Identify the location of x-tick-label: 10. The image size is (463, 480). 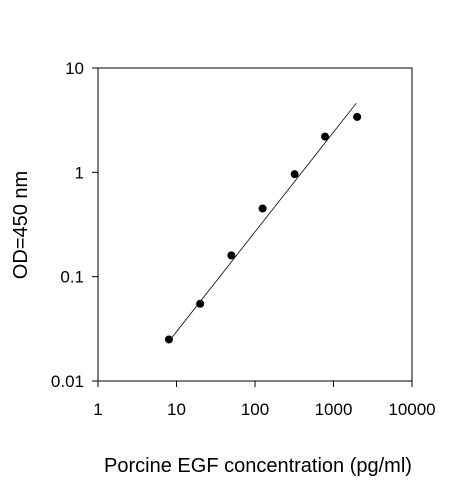
(176, 409).